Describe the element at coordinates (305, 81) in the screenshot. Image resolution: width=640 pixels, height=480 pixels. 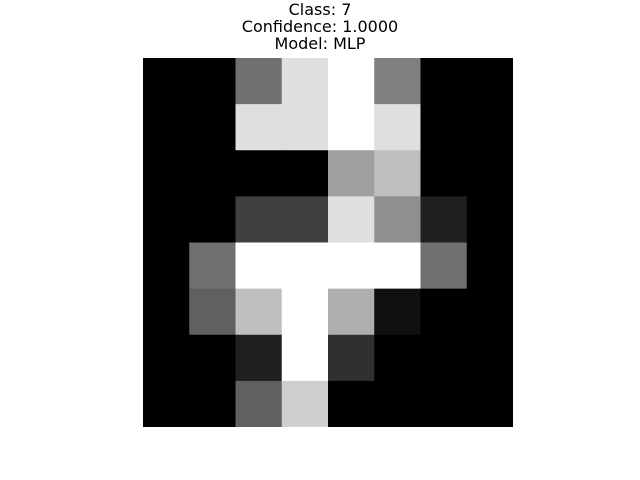
I see `pixel-r0-c3` at that location.